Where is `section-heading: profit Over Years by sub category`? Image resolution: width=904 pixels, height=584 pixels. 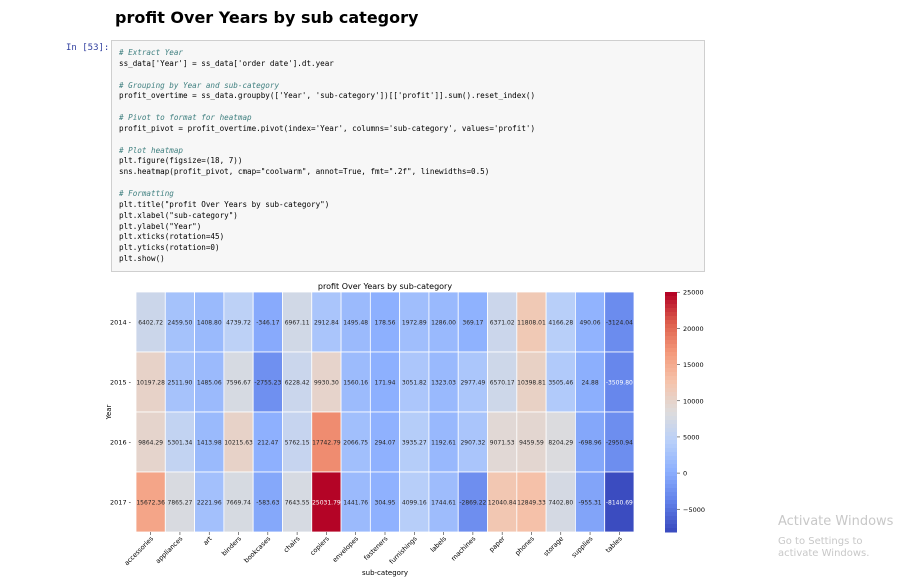 section-heading: profit Over Years by sub category is located at coordinates (267, 17).